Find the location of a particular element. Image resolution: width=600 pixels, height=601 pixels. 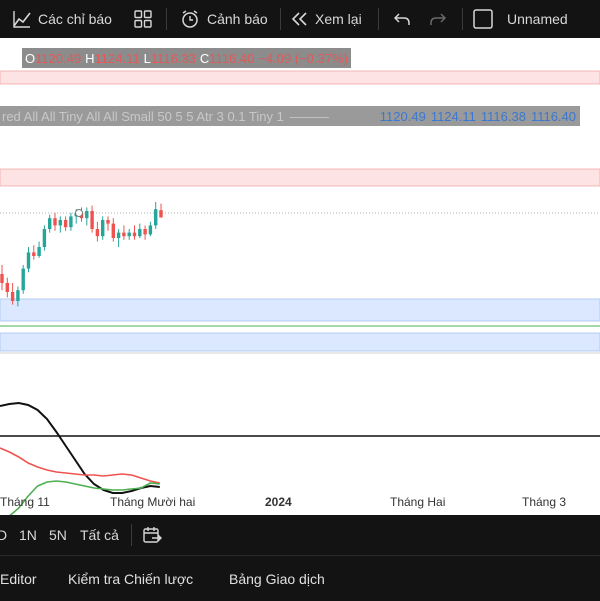

cursor-marker is located at coordinates (79, 213).